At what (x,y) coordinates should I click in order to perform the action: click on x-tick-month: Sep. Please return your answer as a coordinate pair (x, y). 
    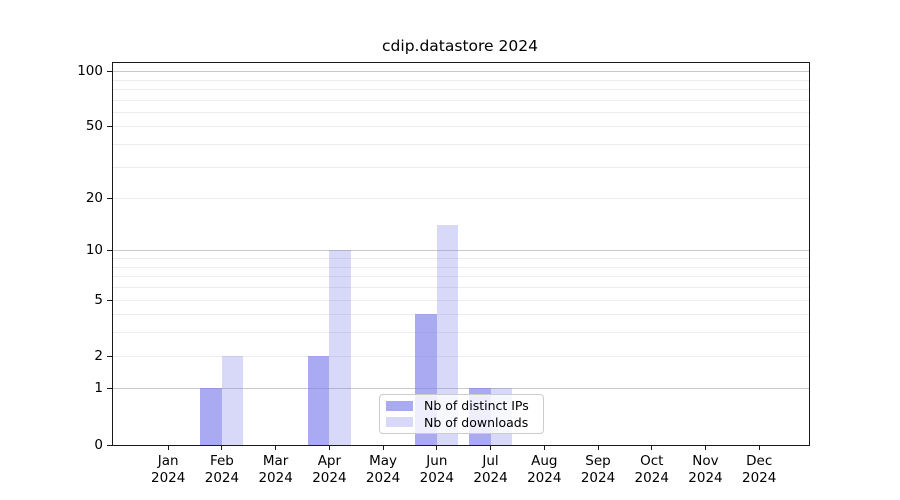
    Looking at the image, I should click on (598, 461).